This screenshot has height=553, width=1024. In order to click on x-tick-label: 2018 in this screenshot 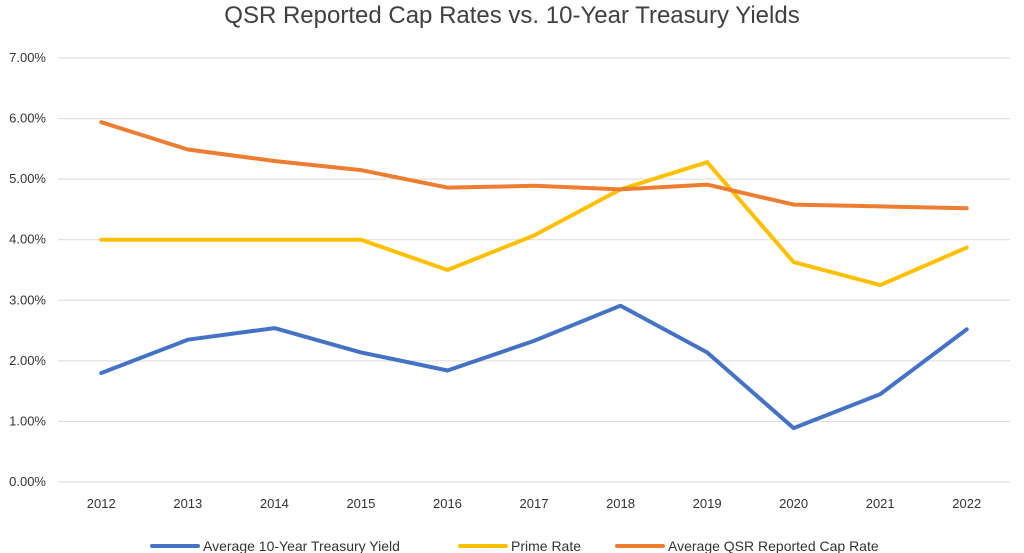, I will do `click(620, 503)`.